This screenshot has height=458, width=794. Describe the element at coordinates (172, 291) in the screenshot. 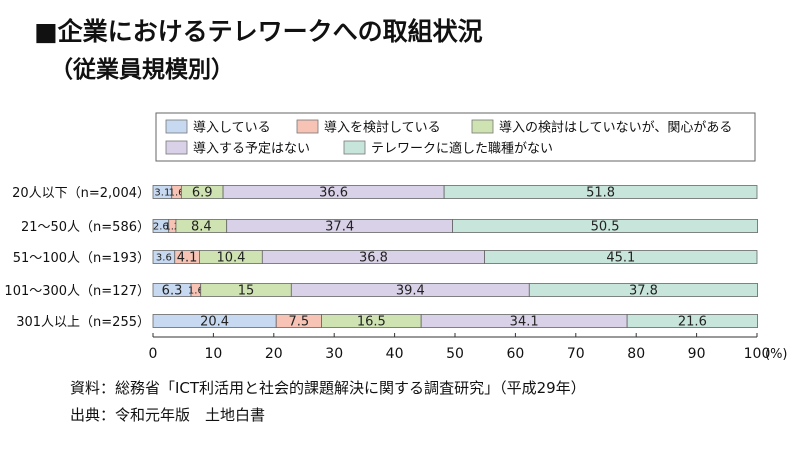

I see `data-label: 6.3` at that location.